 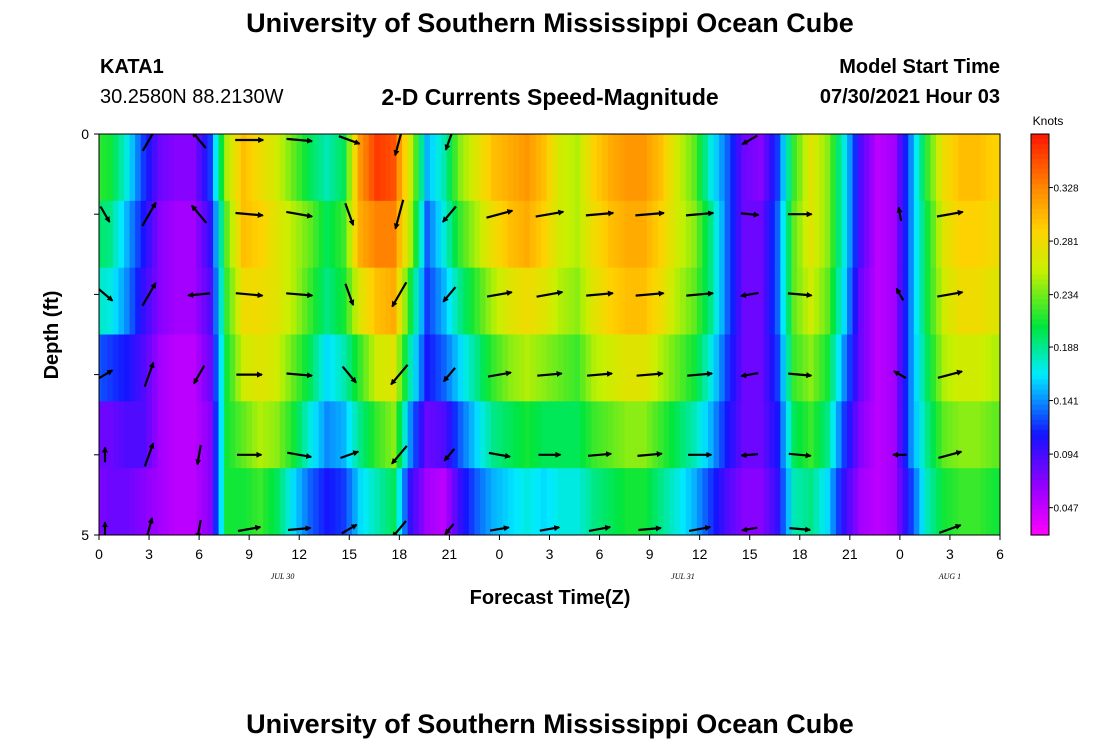 What do you see at coordinates (949, 576) in the screenshot?
I see `date-label: AUG 1` at bounding box center [949, 576].